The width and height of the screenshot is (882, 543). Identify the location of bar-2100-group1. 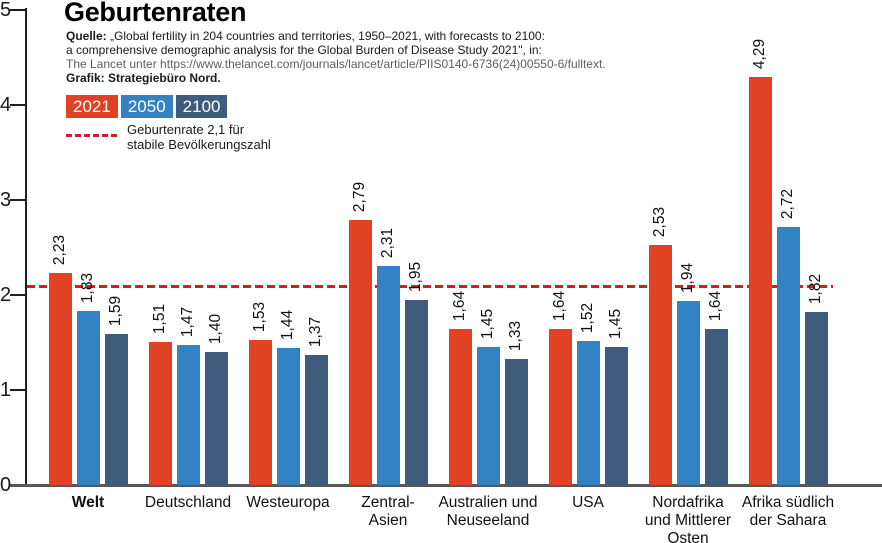
(216, 418).